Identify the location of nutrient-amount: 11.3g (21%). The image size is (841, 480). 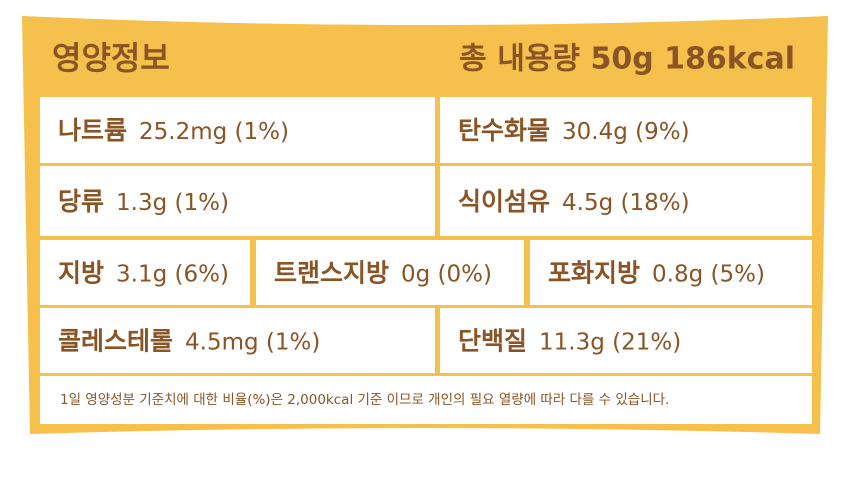
(610, 342).